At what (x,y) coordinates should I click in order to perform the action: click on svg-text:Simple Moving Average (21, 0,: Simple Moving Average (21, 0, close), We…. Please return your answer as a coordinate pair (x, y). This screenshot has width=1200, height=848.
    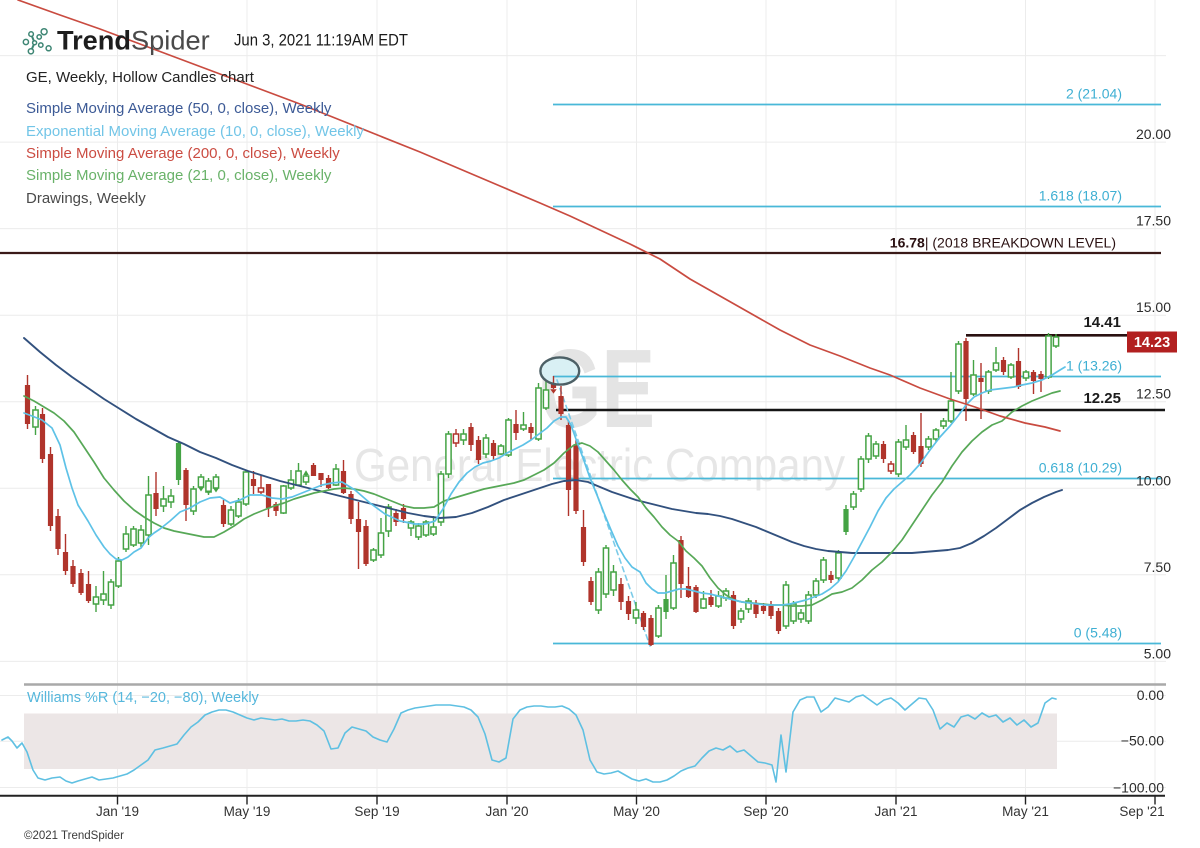
    Looking at the image, I should click on (179, 175).